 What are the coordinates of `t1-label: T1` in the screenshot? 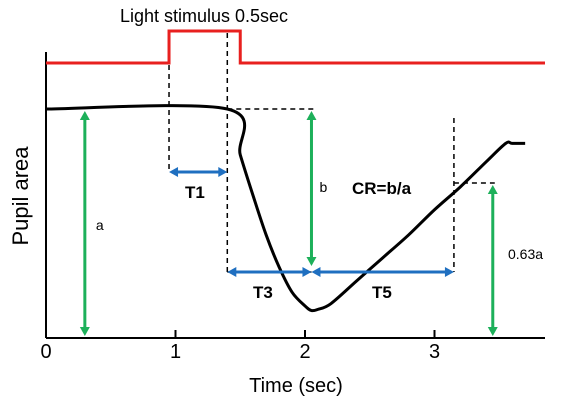 It's located at (195, 192).